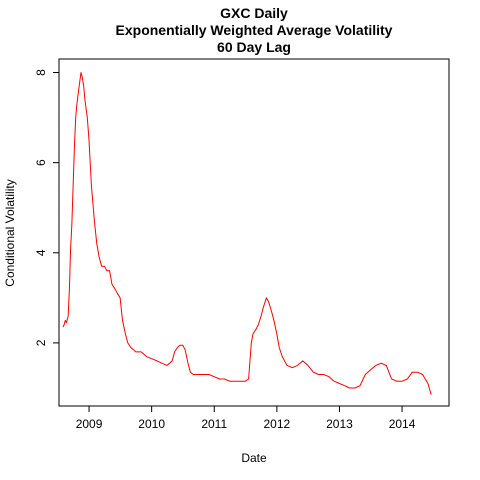 This screenshot has width=480, height=480. What do you see at coordinates (47, 207) in the screenshot?
I see `y-axis: 2 4 6 8` at bounding box center [47, 207].